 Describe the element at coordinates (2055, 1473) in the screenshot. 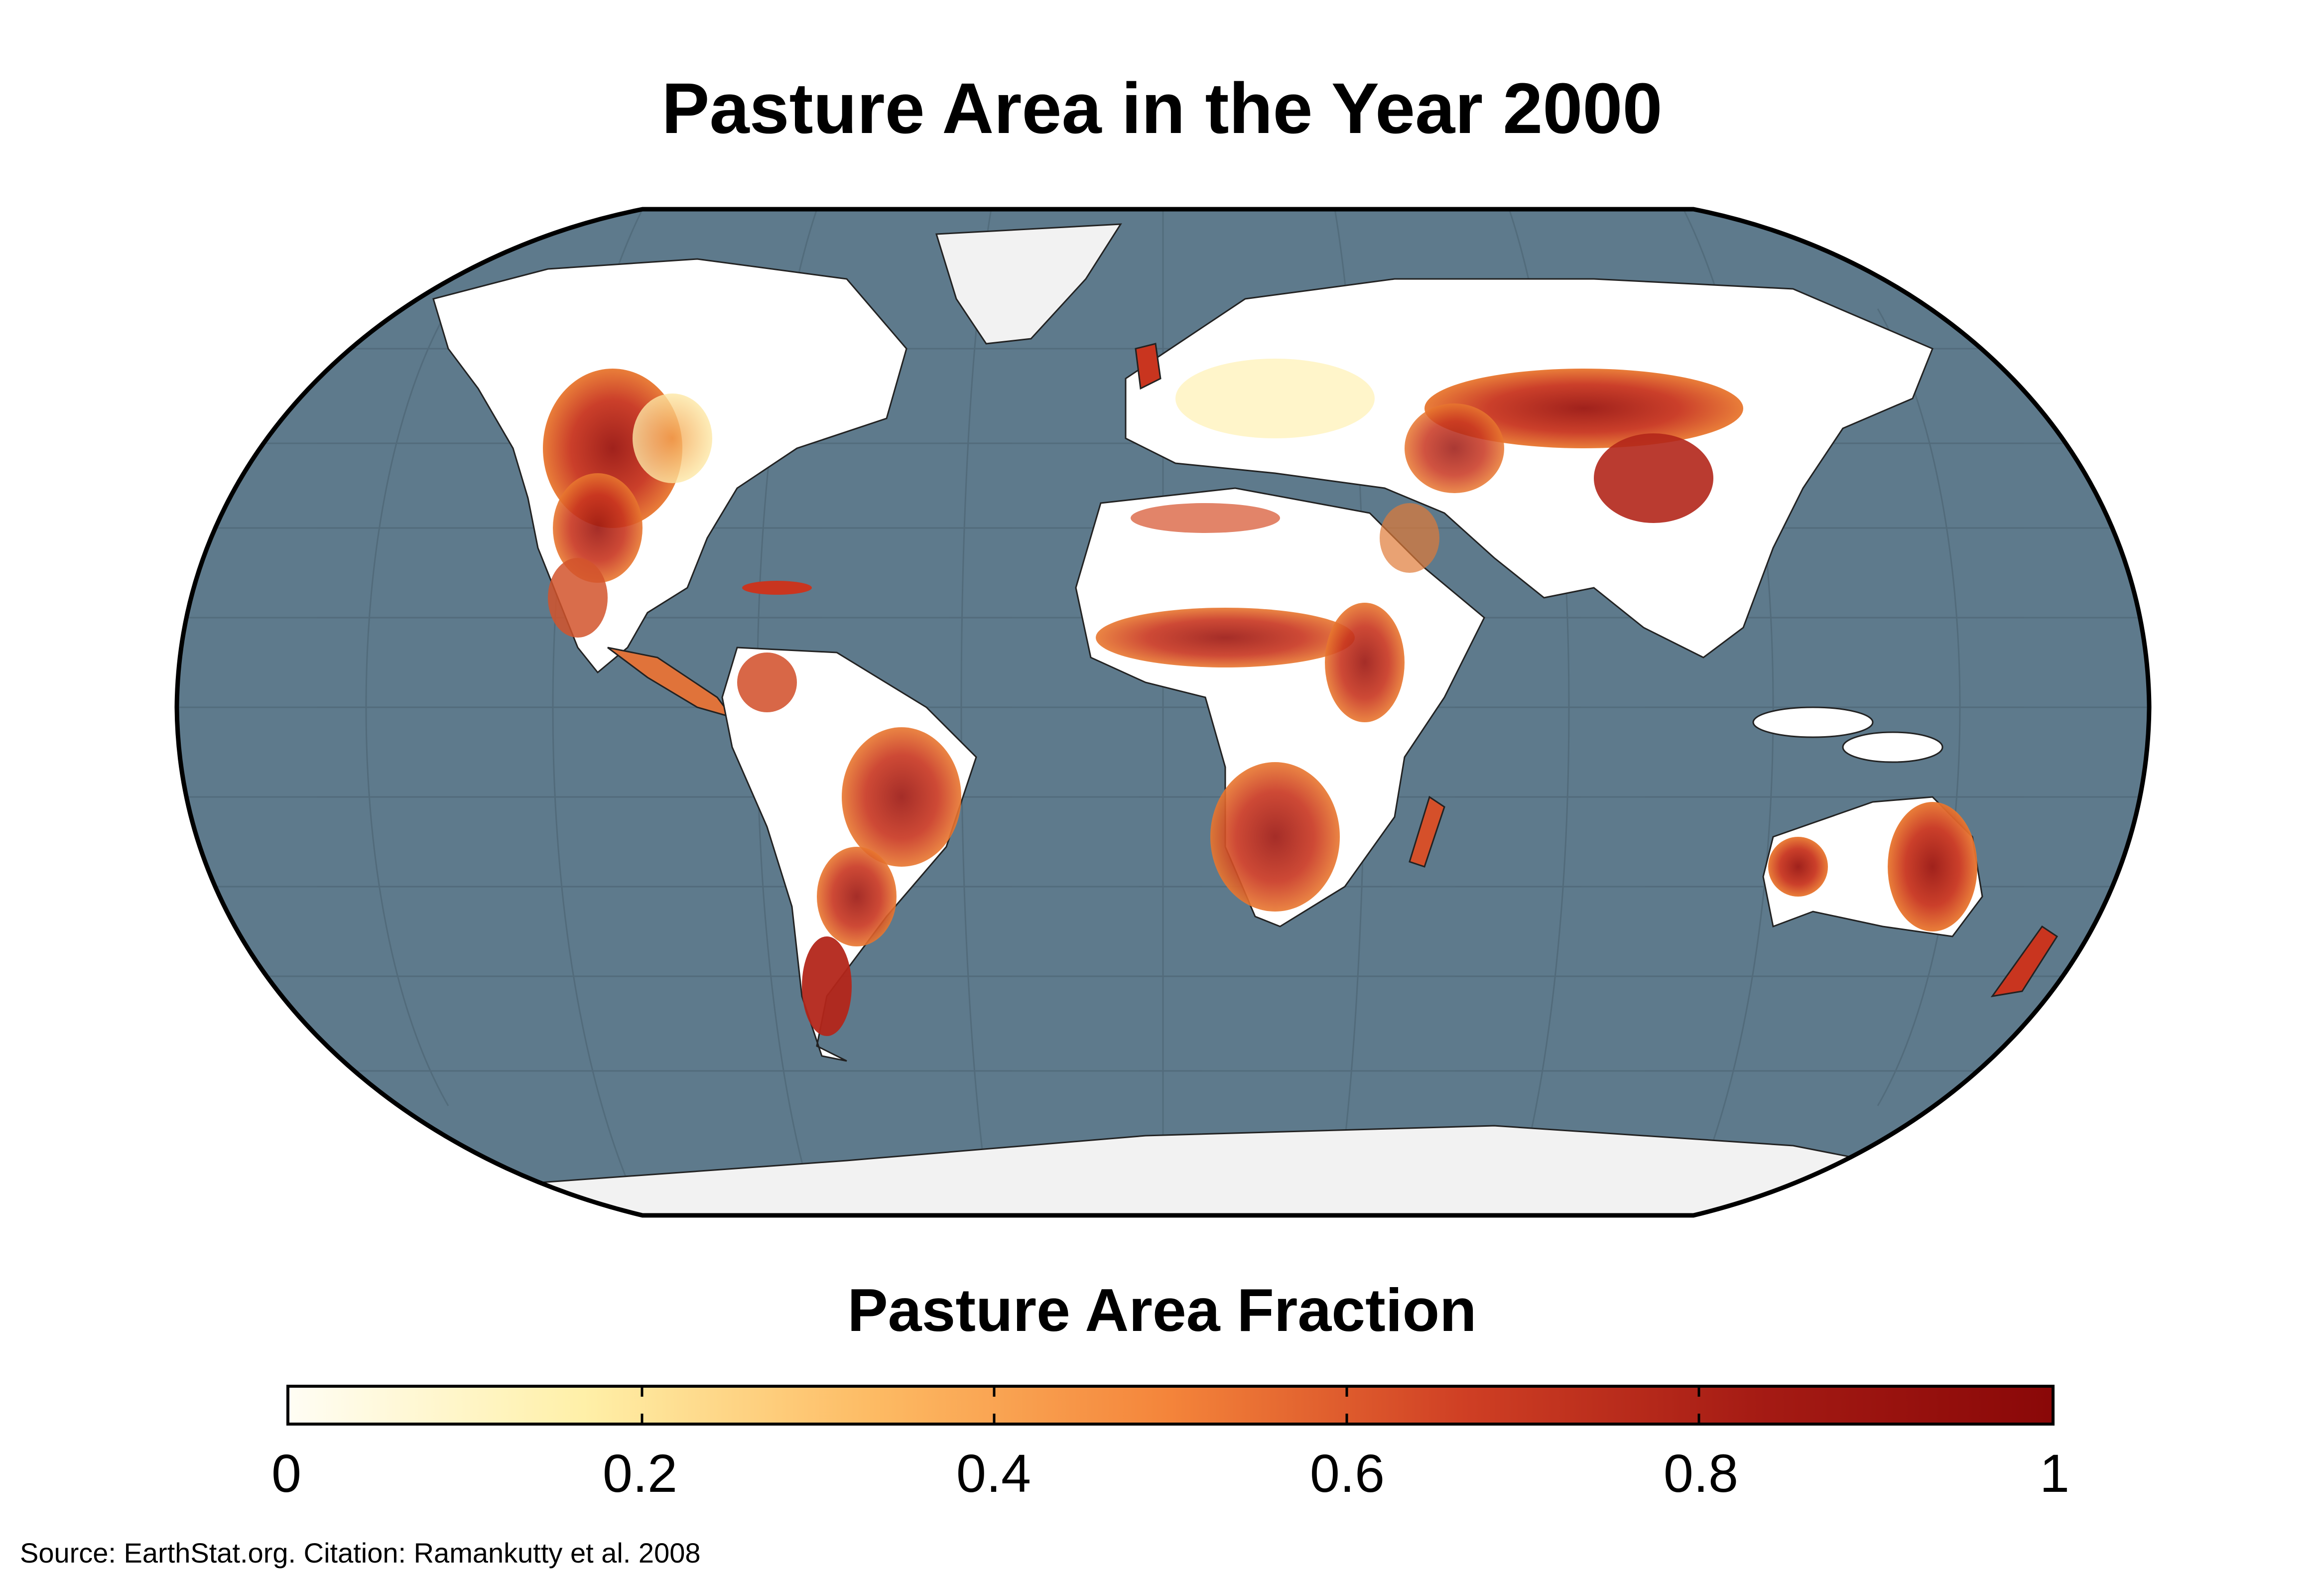

I see `colorbar-tick-1: 1` at that location.